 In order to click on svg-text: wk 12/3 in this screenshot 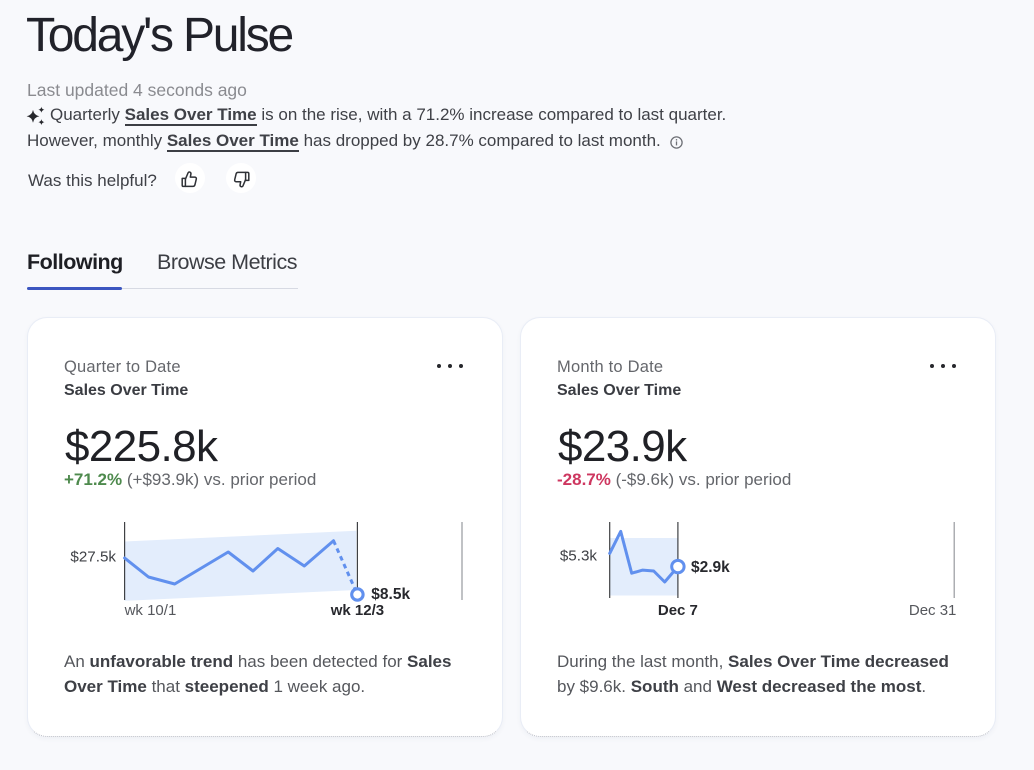, I will do `click(357, 610)`.